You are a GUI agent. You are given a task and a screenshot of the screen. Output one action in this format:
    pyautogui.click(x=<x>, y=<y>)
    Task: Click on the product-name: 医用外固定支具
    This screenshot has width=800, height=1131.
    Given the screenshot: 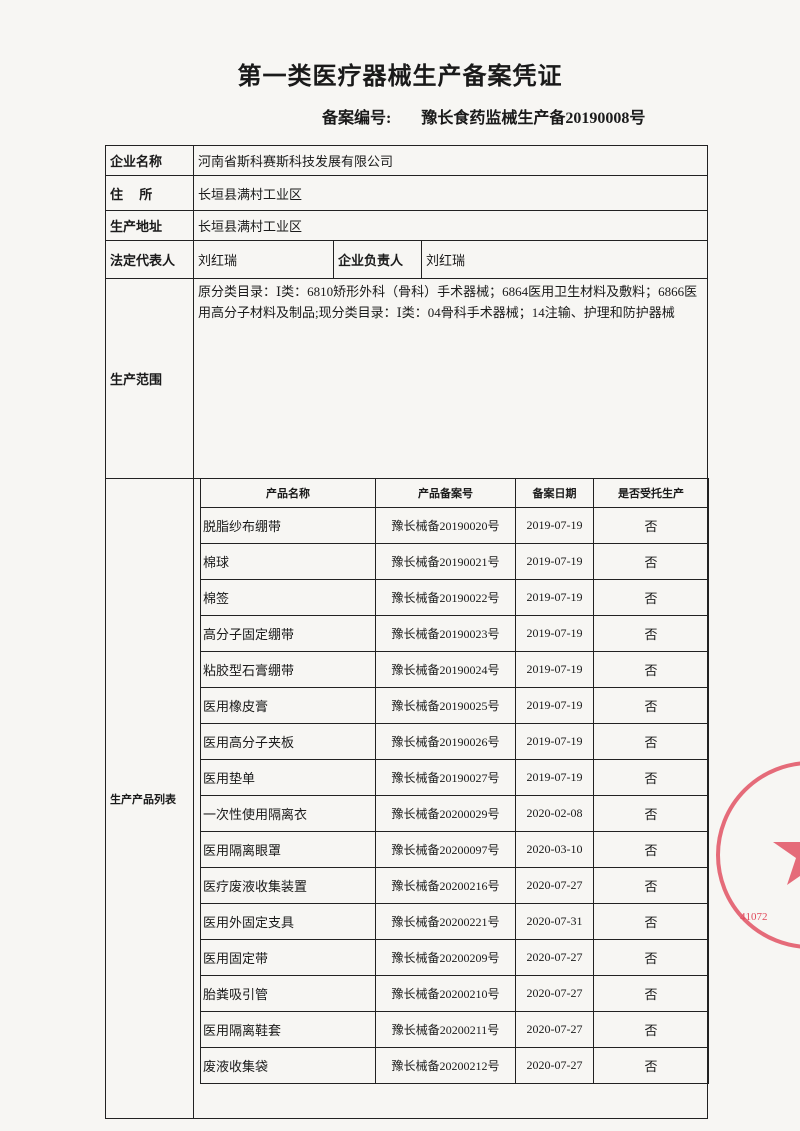 What is the action you would take?
    pyautogui.click(x=288, y=921)
    